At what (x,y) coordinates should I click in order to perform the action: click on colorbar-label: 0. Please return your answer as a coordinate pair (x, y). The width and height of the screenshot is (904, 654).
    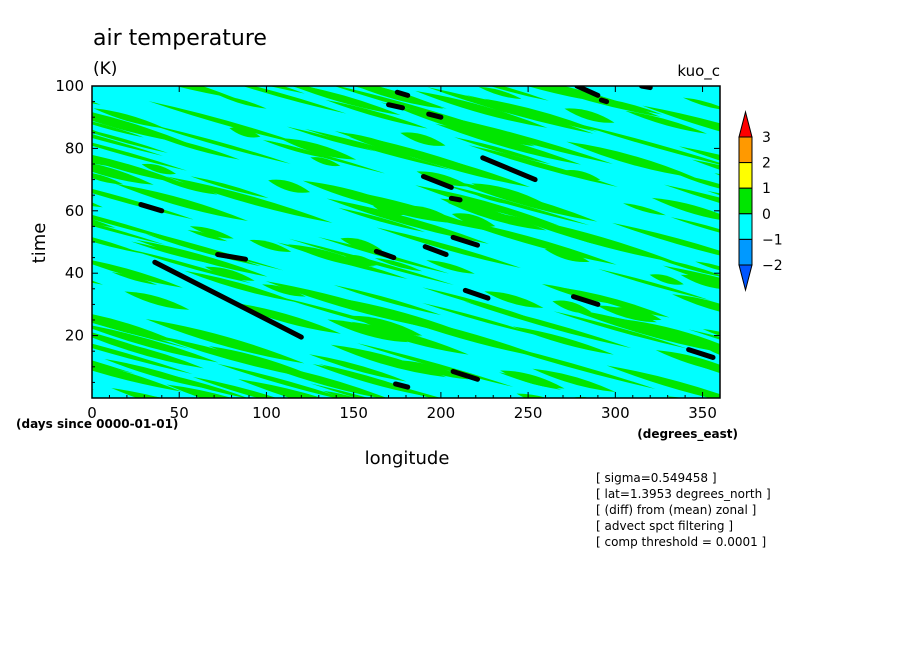
    Looking at the image, I should click on (766, 215).